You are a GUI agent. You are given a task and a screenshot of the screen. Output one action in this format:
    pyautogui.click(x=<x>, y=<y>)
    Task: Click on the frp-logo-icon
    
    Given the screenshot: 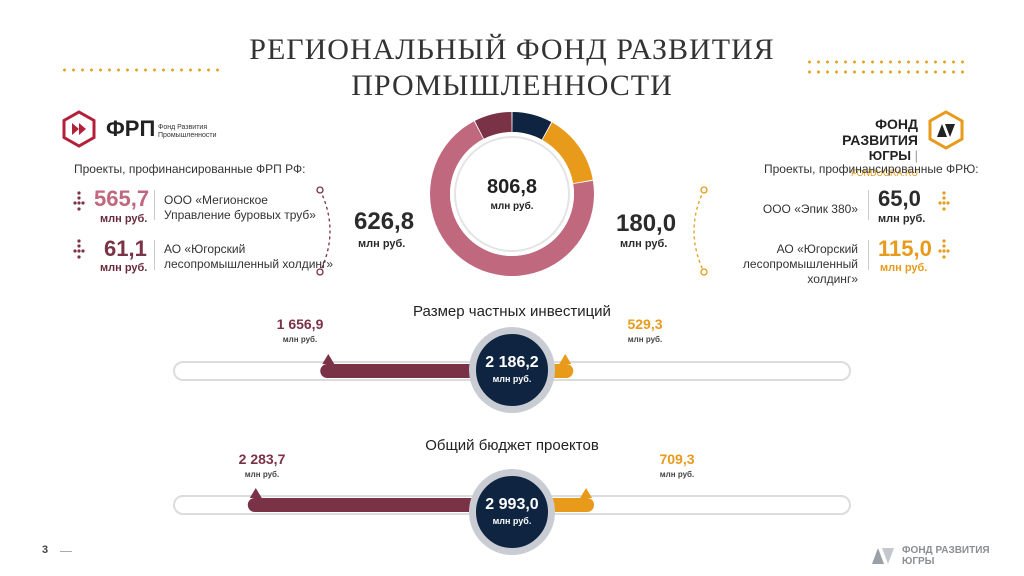 What is the action you would take?
    pyautogui.click(x=79, y=129)
    